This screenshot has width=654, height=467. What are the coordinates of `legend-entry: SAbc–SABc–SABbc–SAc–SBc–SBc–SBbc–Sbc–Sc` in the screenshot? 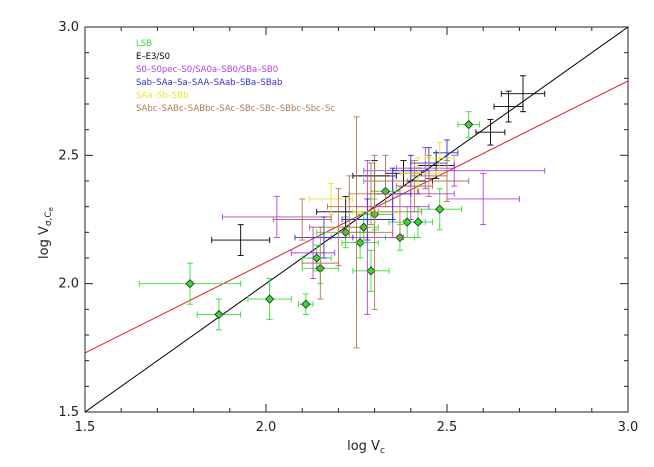 It's located at (235, 109).